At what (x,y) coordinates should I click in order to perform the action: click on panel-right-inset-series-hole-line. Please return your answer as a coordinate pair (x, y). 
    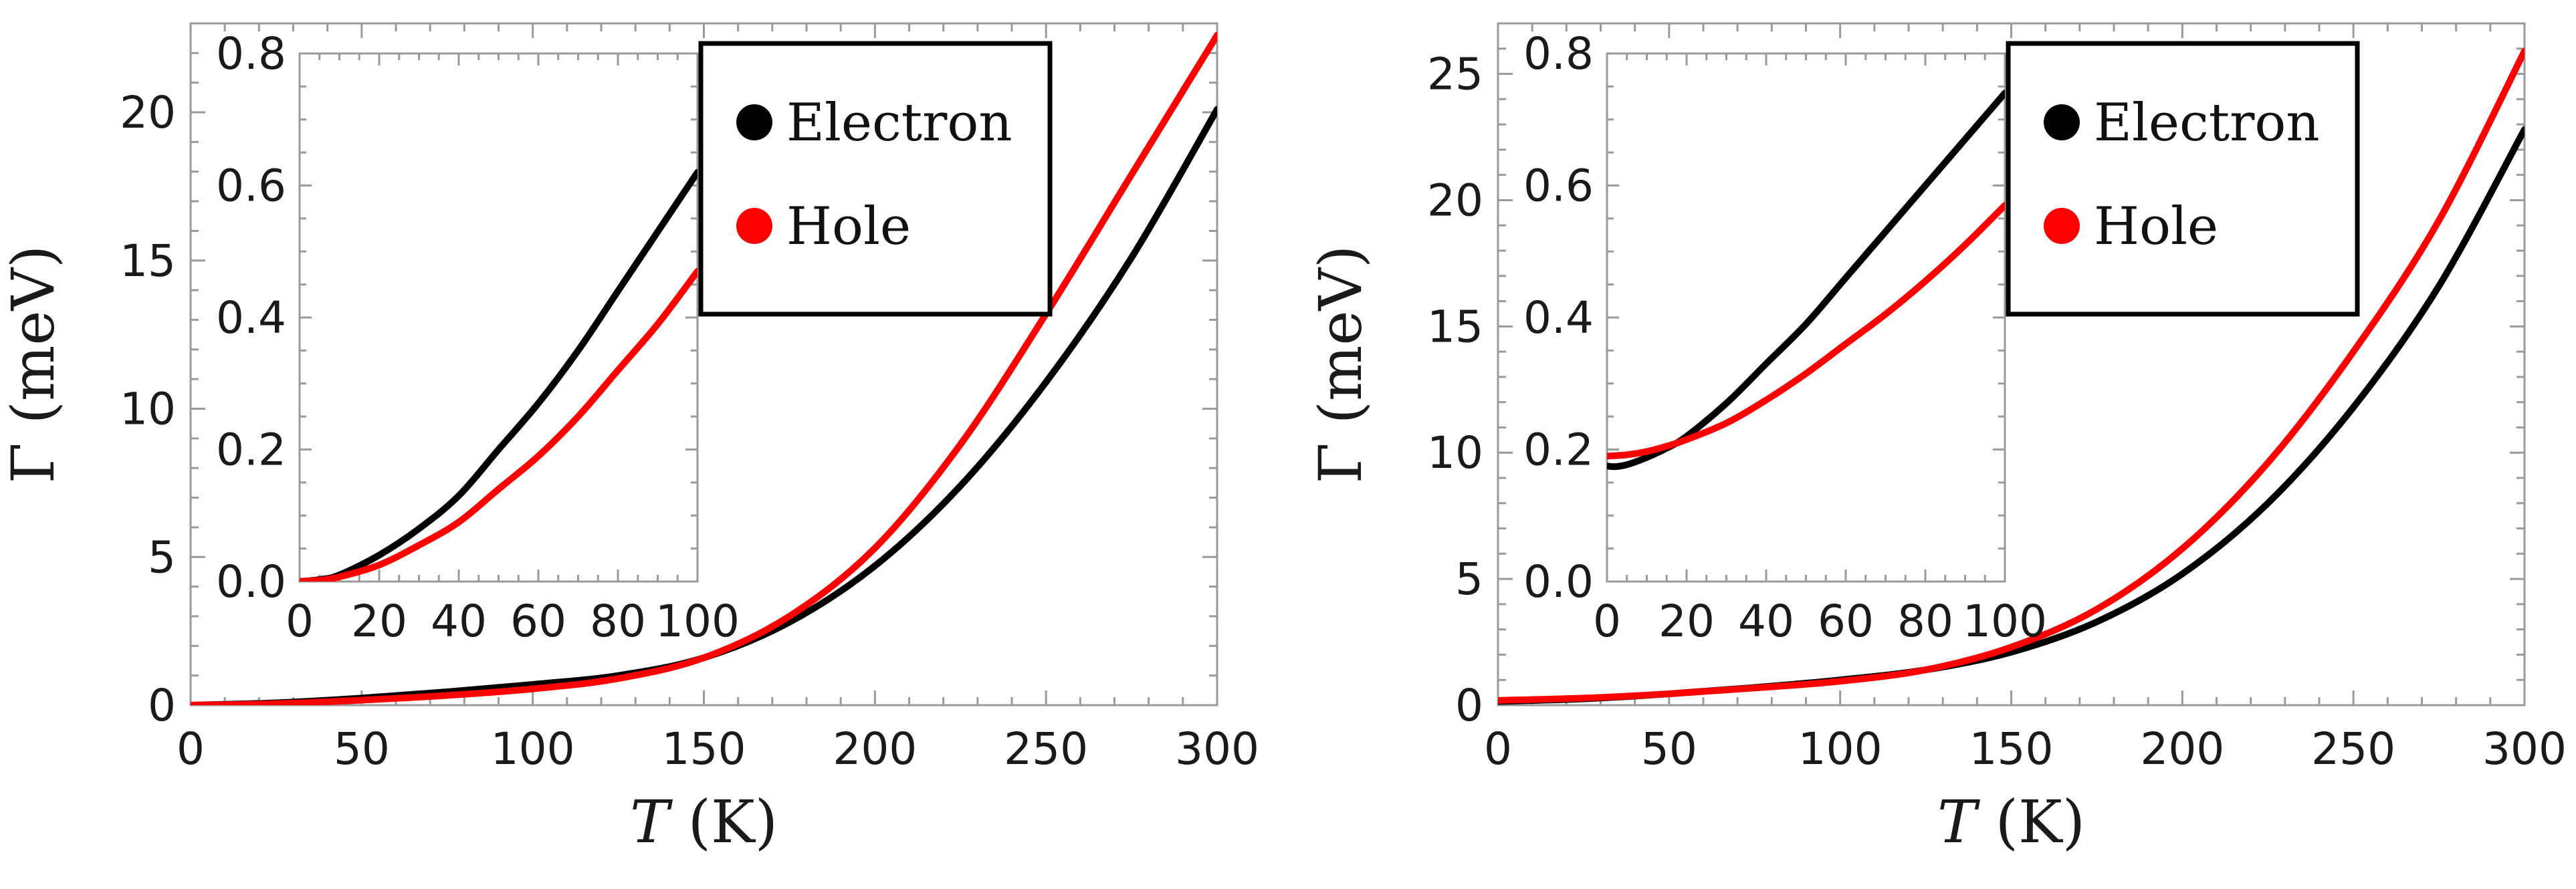
    Looking at the image, I should click on (1806, 331).